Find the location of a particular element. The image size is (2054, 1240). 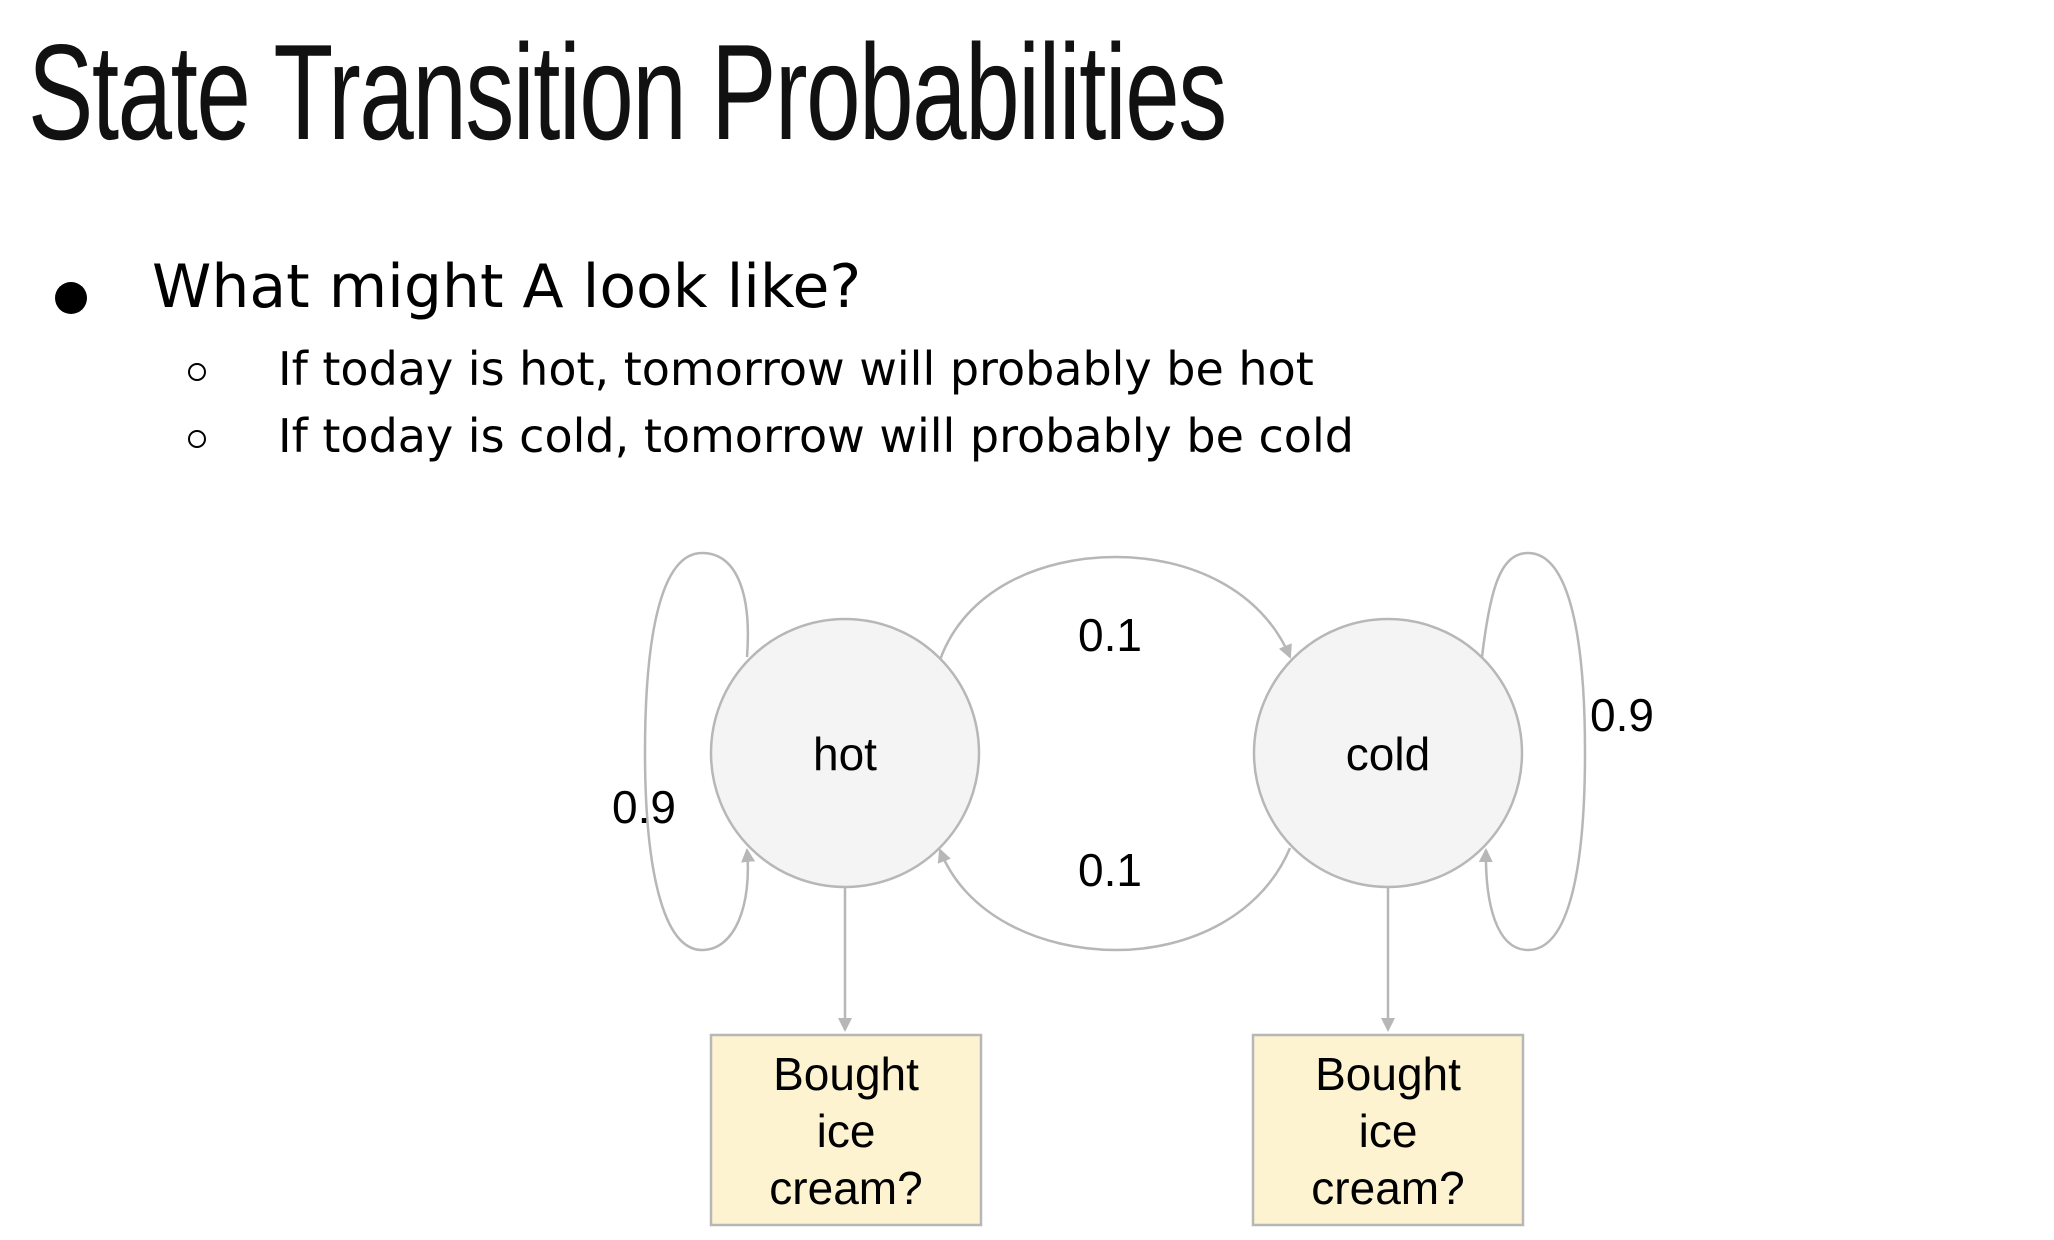

label-cold-to-cold: 0.9 is located at coordinates (1622, 715).